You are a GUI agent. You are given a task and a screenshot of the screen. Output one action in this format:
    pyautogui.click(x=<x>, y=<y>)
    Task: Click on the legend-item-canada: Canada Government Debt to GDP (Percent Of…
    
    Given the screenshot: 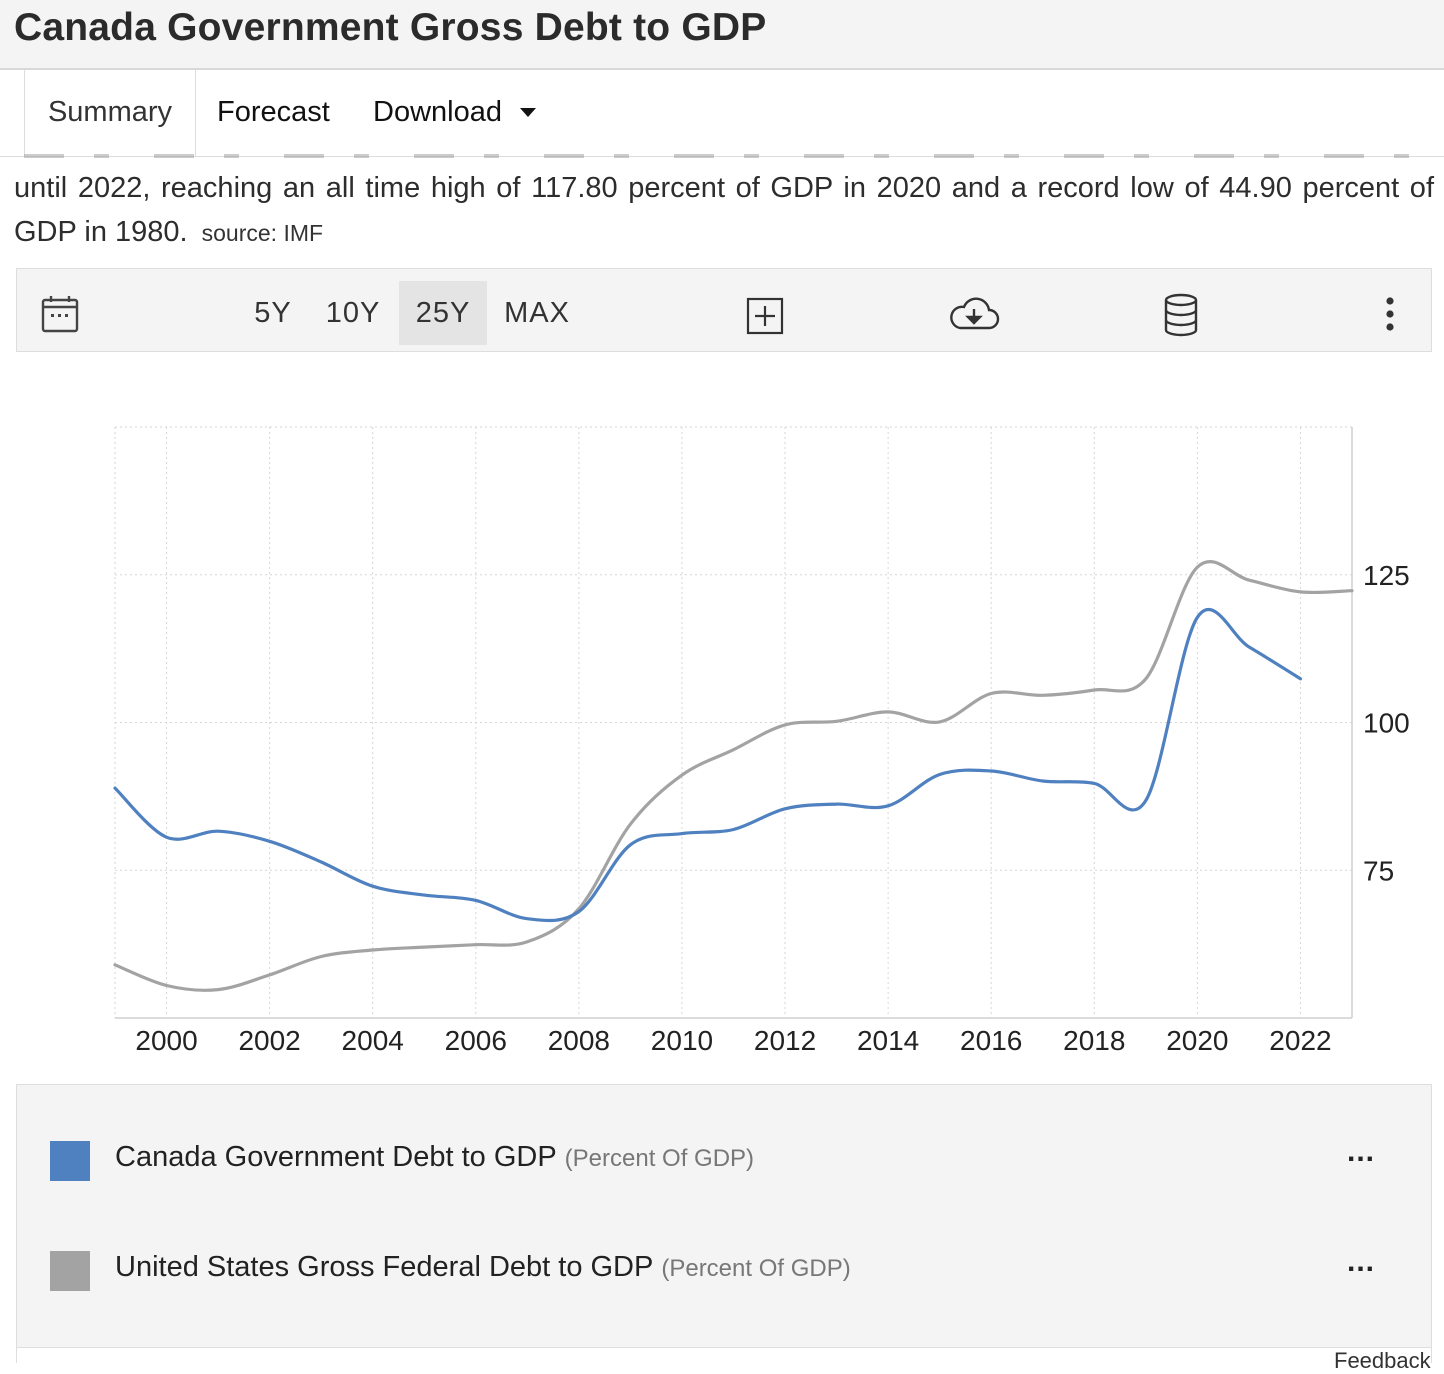 What is the action you would take?
    pyautogui.click(x=724, y=1161)
    